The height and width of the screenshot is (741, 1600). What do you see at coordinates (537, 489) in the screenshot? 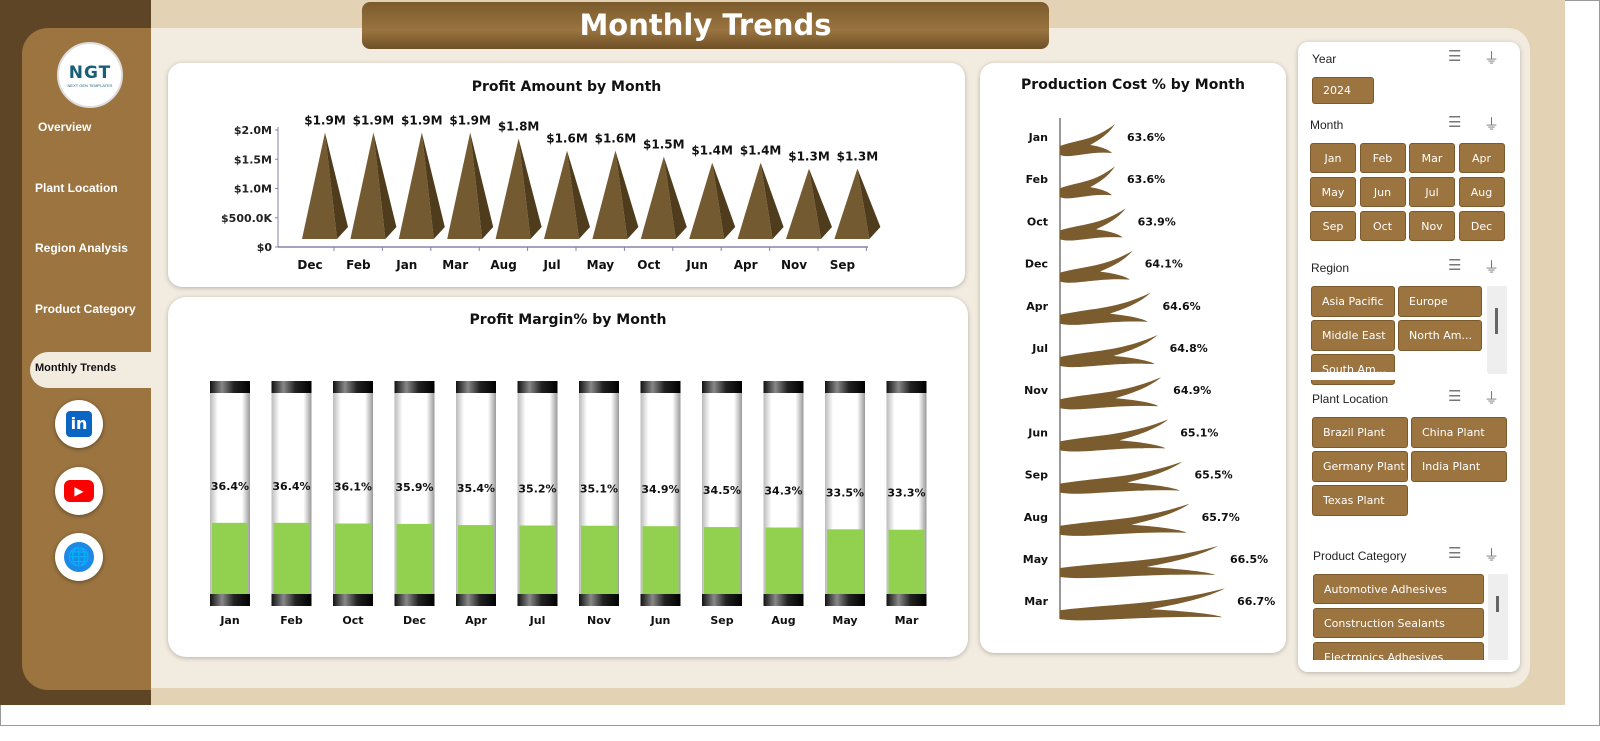
I see `data-label: 35.2%` at bounding box center [537, 489].